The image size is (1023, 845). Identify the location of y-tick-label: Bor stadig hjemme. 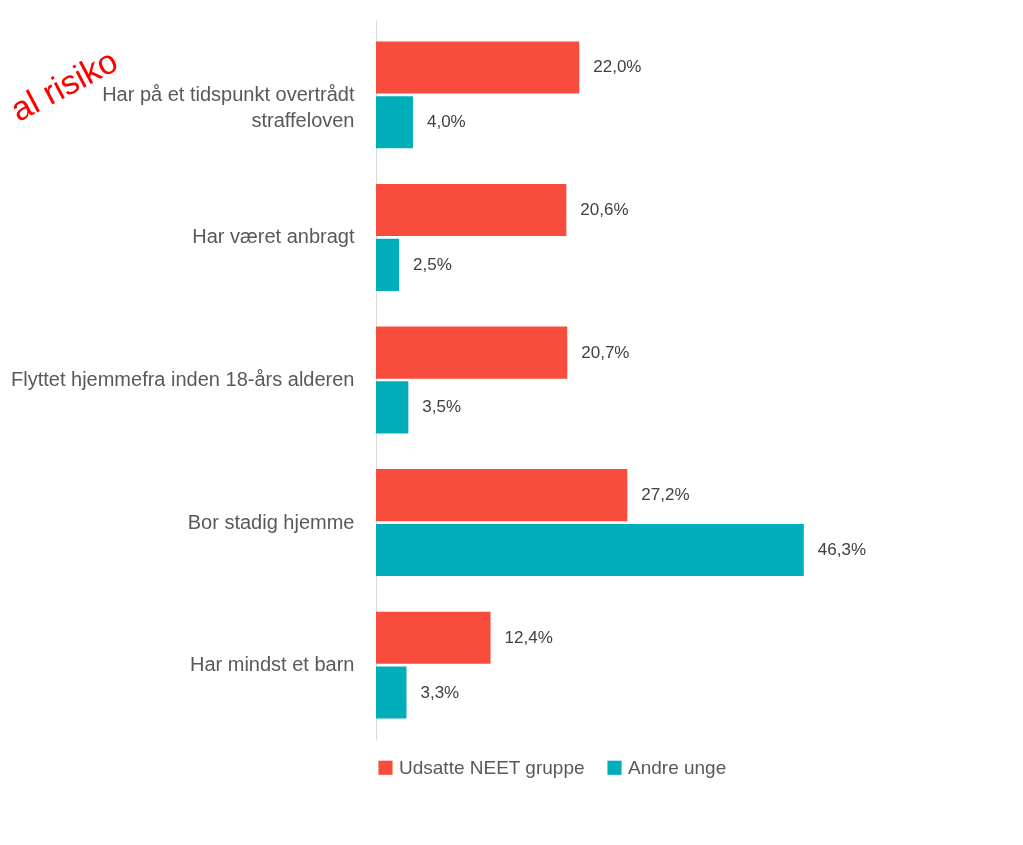
(271, 521).